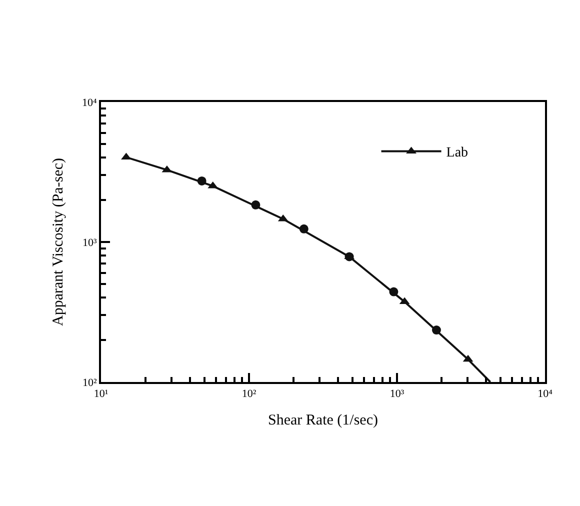 This screenshot has width=580, height=506. Describe the element at coordinates (90, 242) in the screenshot. I see `y-tick-label: 10³` at that location.